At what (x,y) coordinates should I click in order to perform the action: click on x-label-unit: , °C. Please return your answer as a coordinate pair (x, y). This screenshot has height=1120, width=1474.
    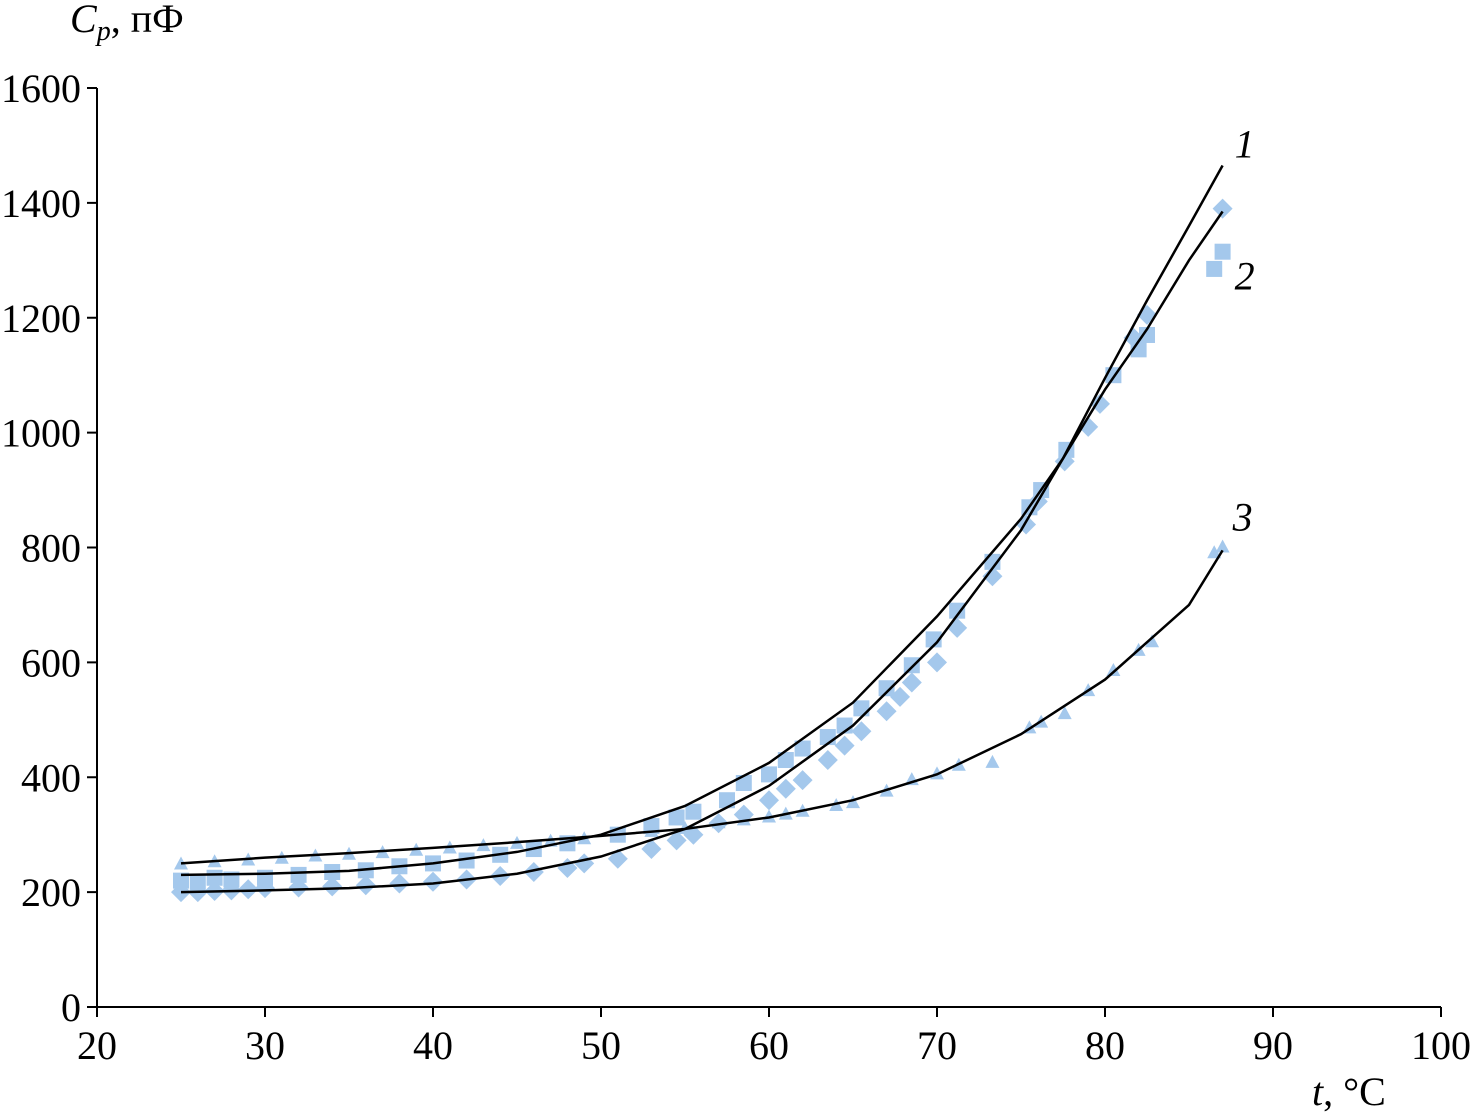
    Looking at the image, I should click on (1354, 1091).